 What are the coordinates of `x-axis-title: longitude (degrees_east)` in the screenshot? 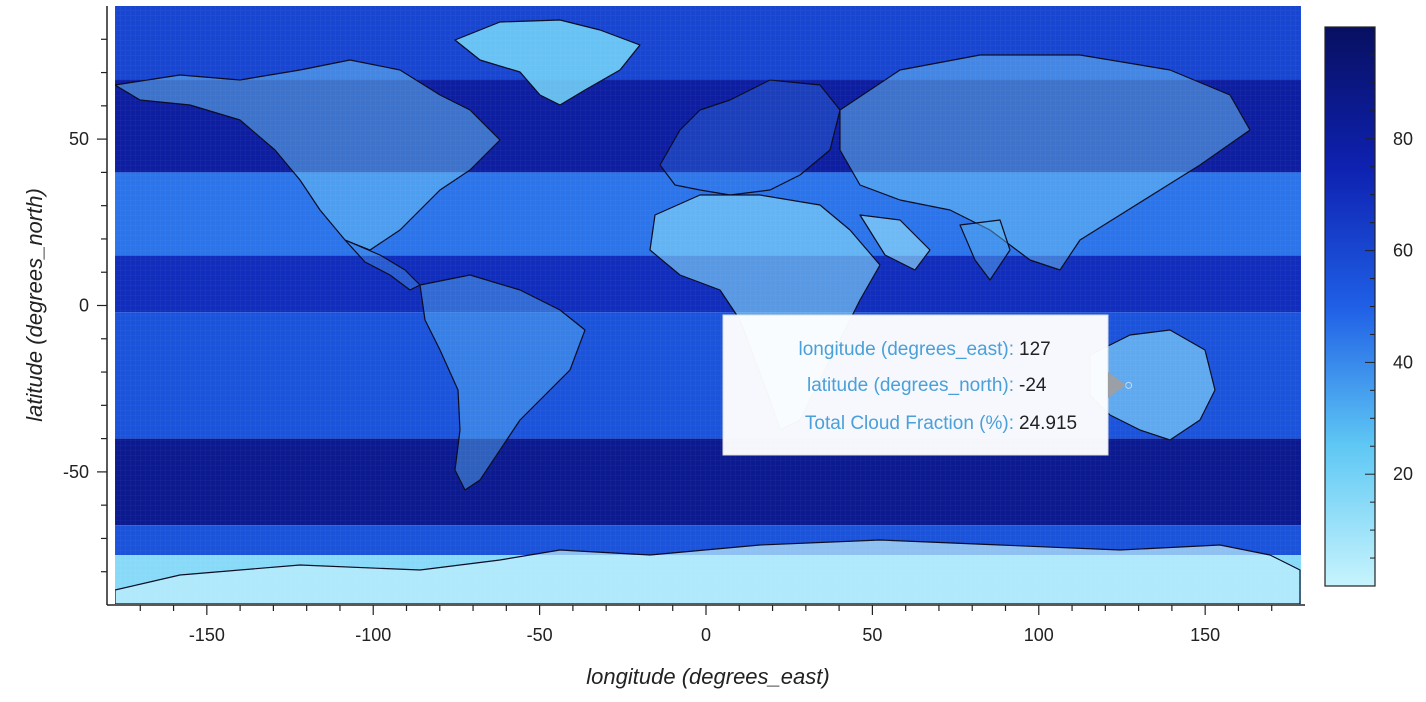 It's located at (707, 676).